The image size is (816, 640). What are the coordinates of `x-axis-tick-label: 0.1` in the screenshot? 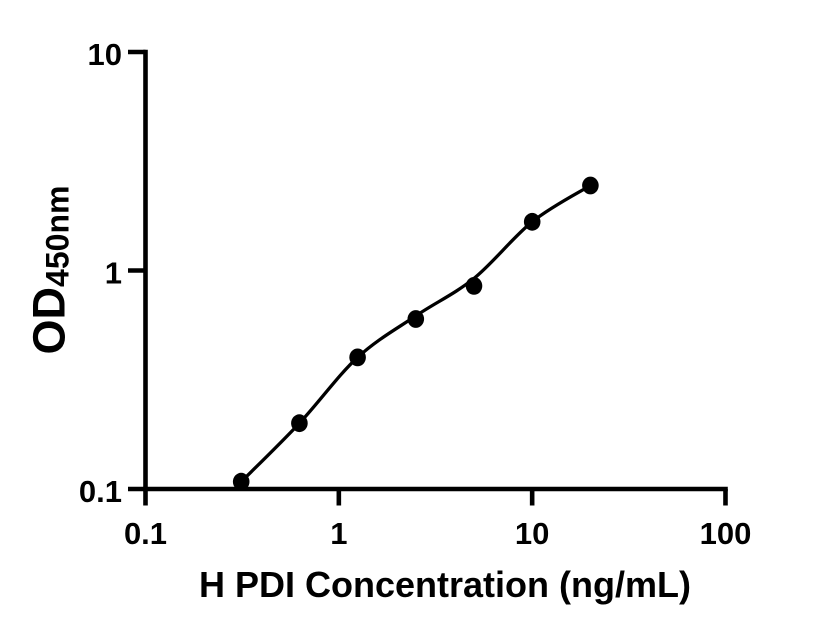 It's located at (145, 533).